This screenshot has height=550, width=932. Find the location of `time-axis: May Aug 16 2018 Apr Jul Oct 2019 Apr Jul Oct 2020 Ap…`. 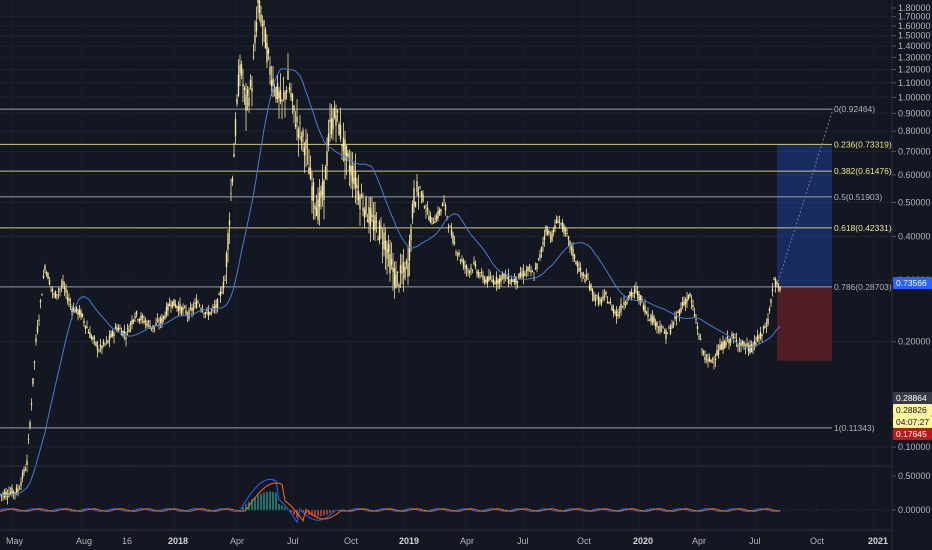

time-axis: May Aug 16 2018 Apr Jul Oct 2019 Apr Jul Oct 2020 Ap… is located at coordinates (447, 541).